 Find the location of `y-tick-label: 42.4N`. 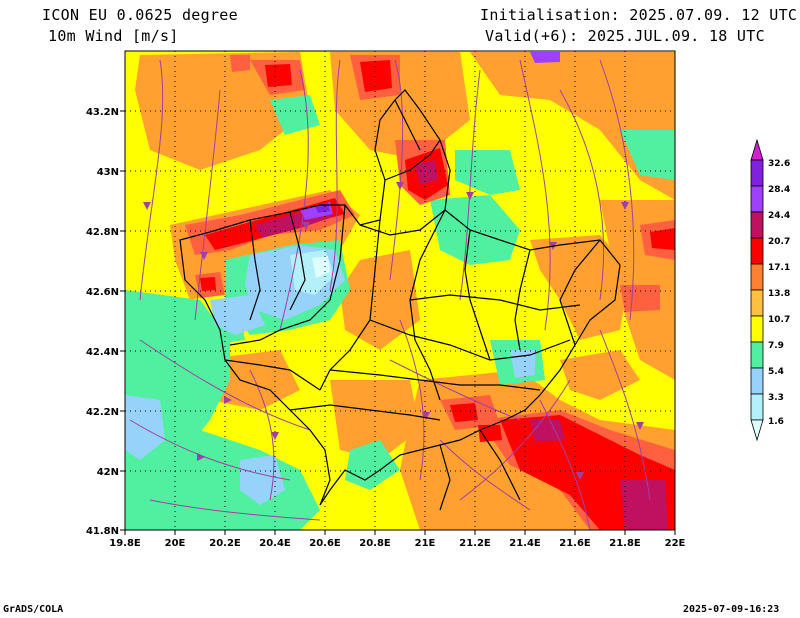

y-tick-label: 42.4N is located at coordinates (102, 352).